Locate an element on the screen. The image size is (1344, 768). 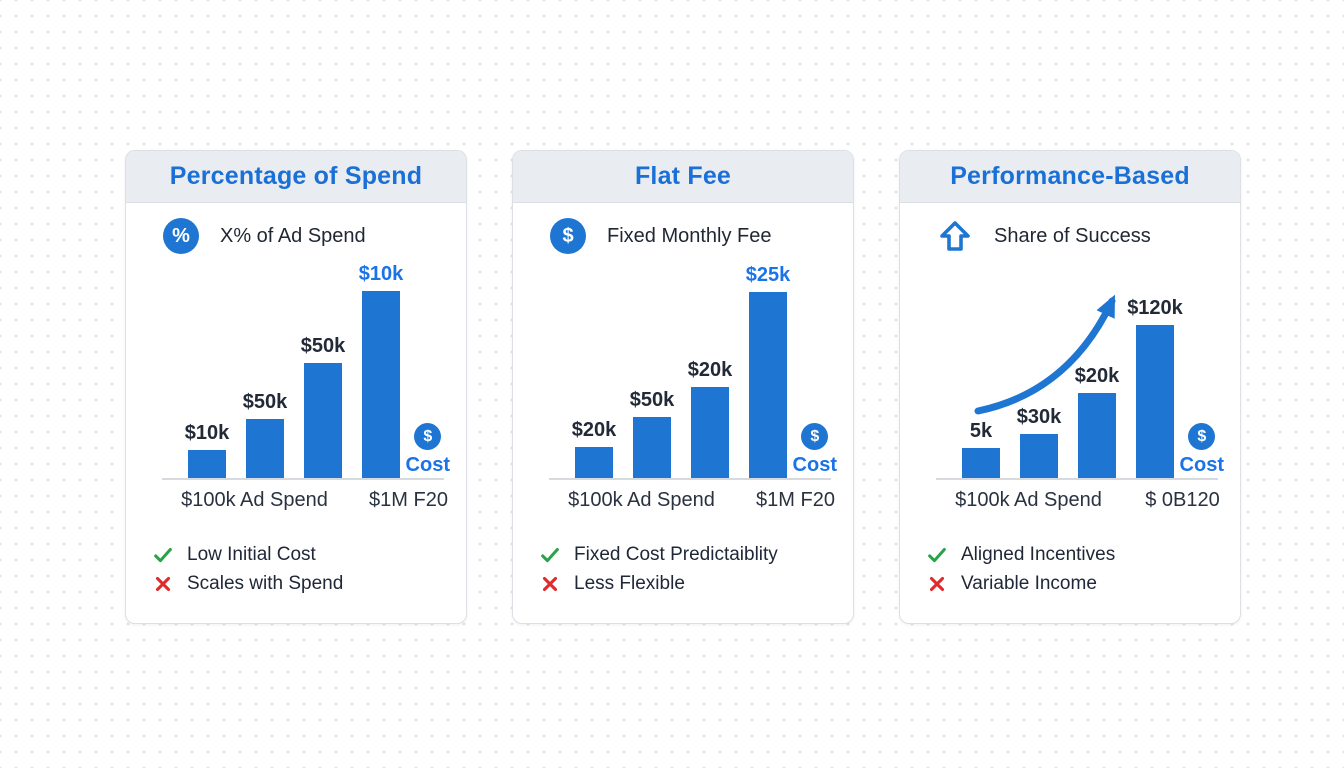
card-title-text: Flat Fee is located at coordinates (683, 176).